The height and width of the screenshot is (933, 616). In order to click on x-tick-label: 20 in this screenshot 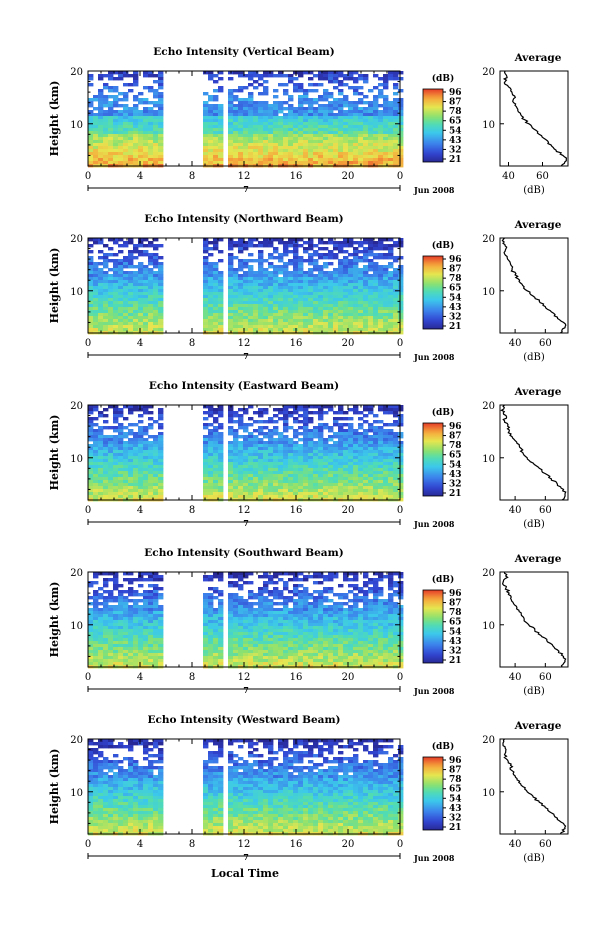, I will do `click(348, 176)`.